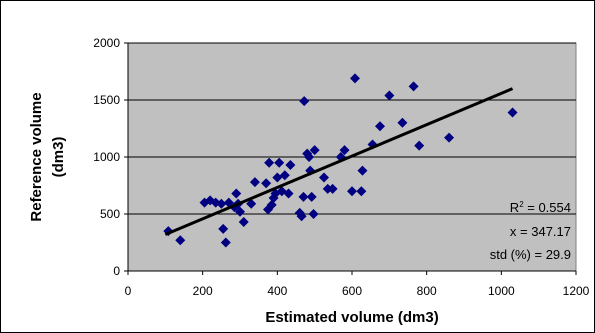 Image resolution: width=595 pixels, height=333 pixels. Describe the element at coordinates (427, 291) in the screenshot. I see `x-tick-label: 800` at that location.